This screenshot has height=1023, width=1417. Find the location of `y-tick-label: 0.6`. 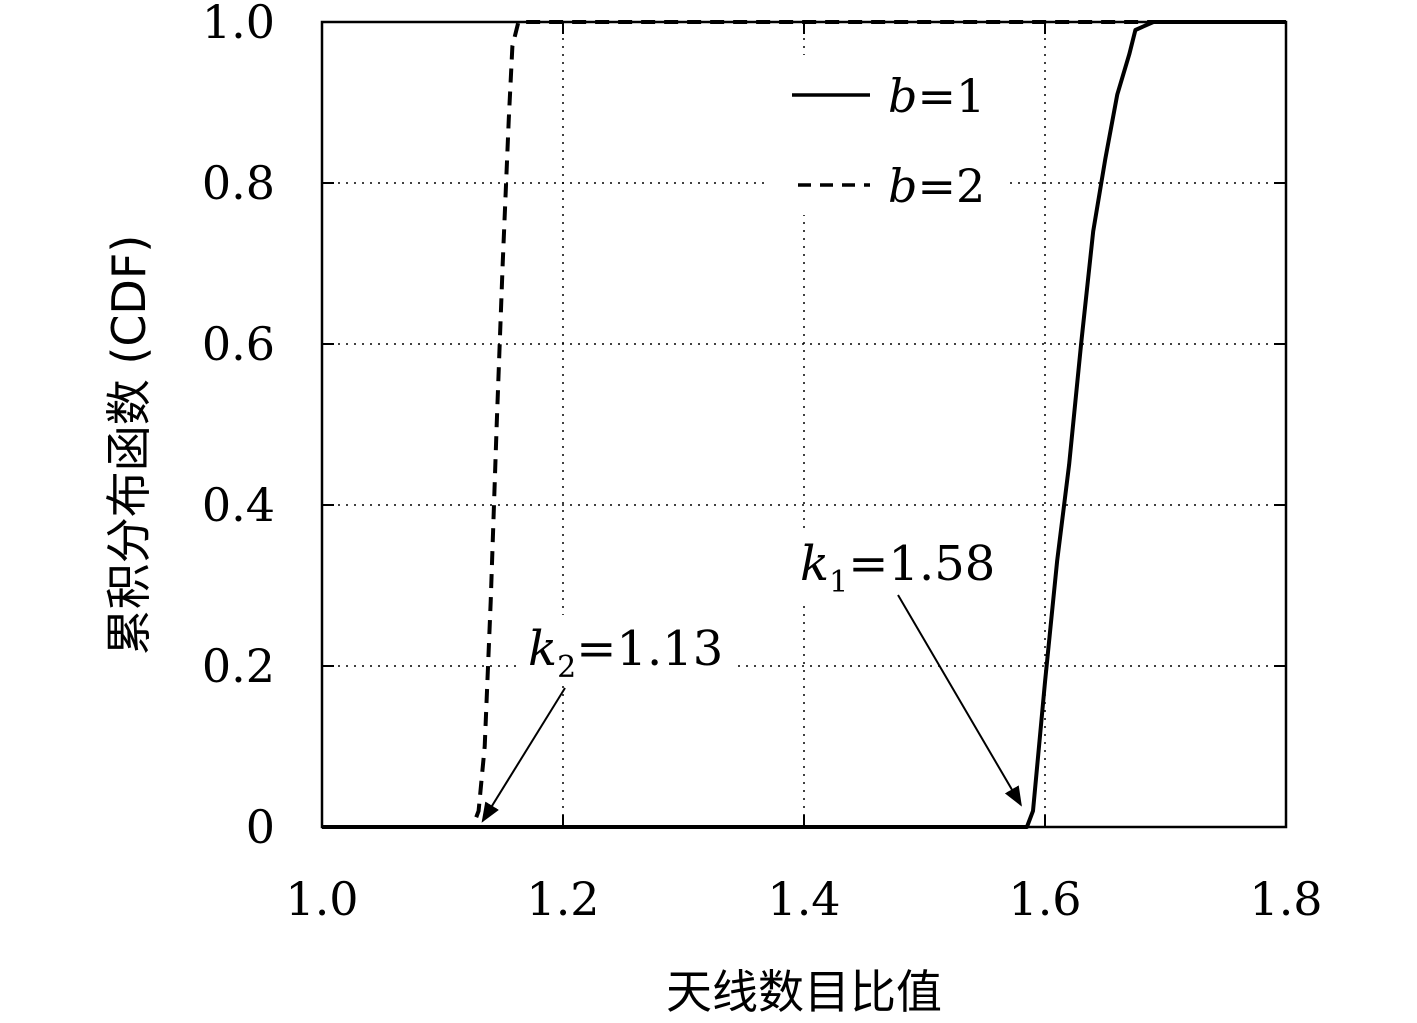

y-tick-label: 0.6 is located at coordinates (238, 344).